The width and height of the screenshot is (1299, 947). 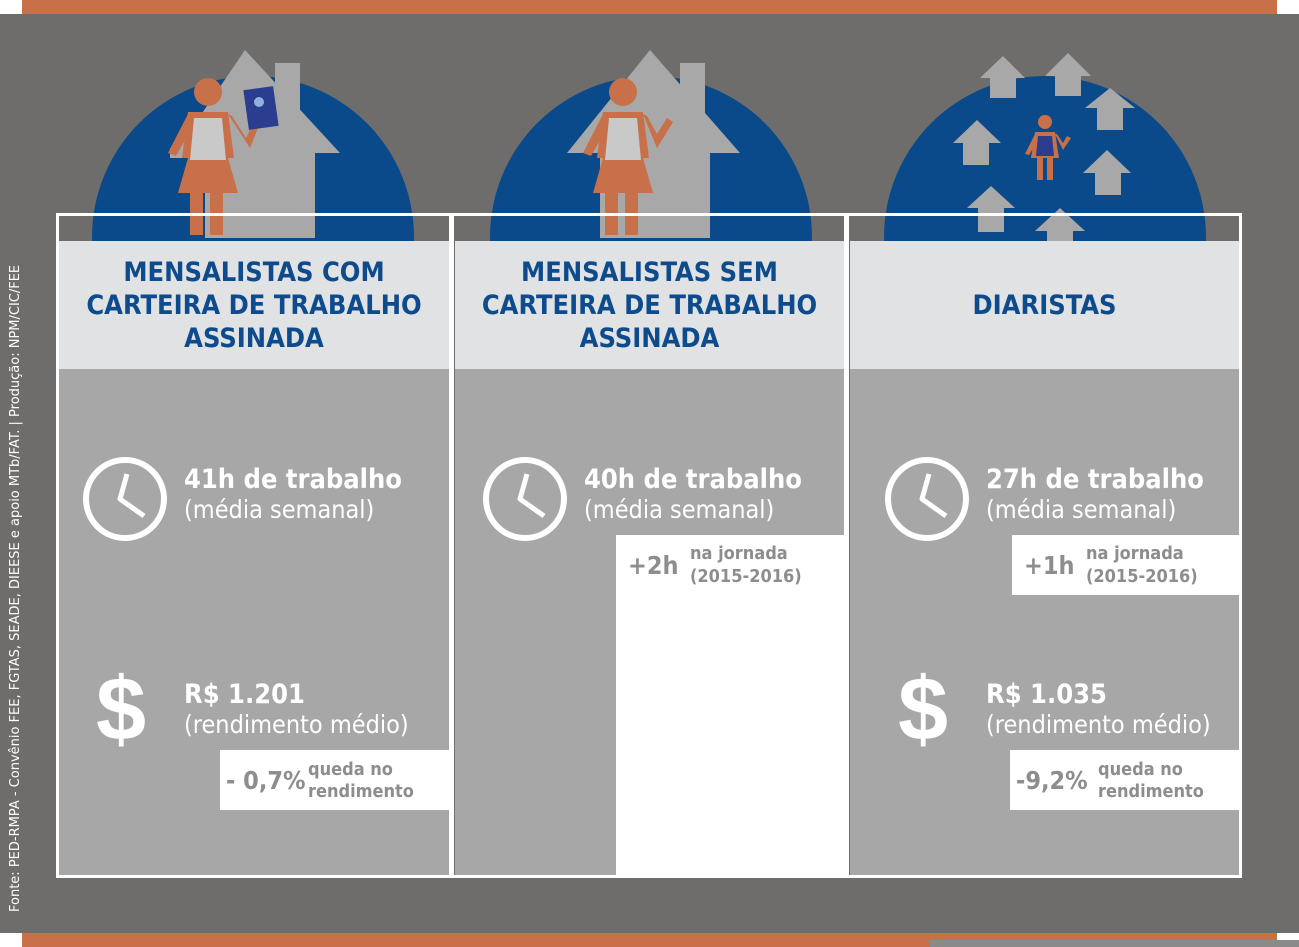 I want to click on income-value: R$ 1.035, so click(x=1046, y=694).